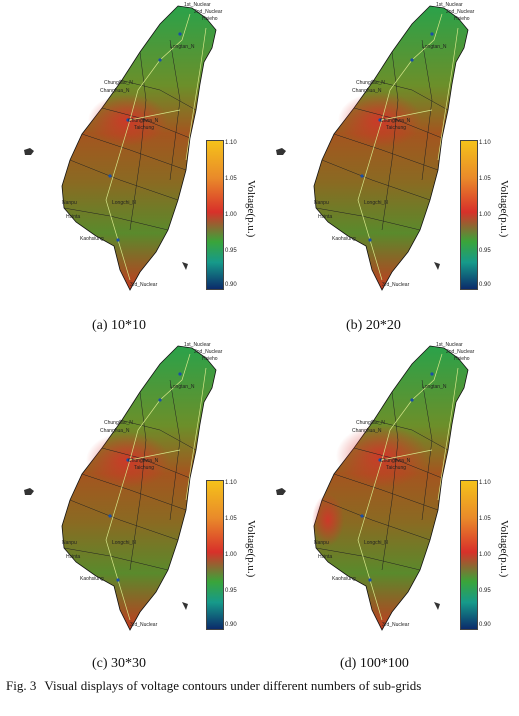 The width and height of the screenshot is (519, 716). What do you see at coordinates (372, 148) in the screenshot?
I see `taiwan-map-b` at bounding box center [372, 148].